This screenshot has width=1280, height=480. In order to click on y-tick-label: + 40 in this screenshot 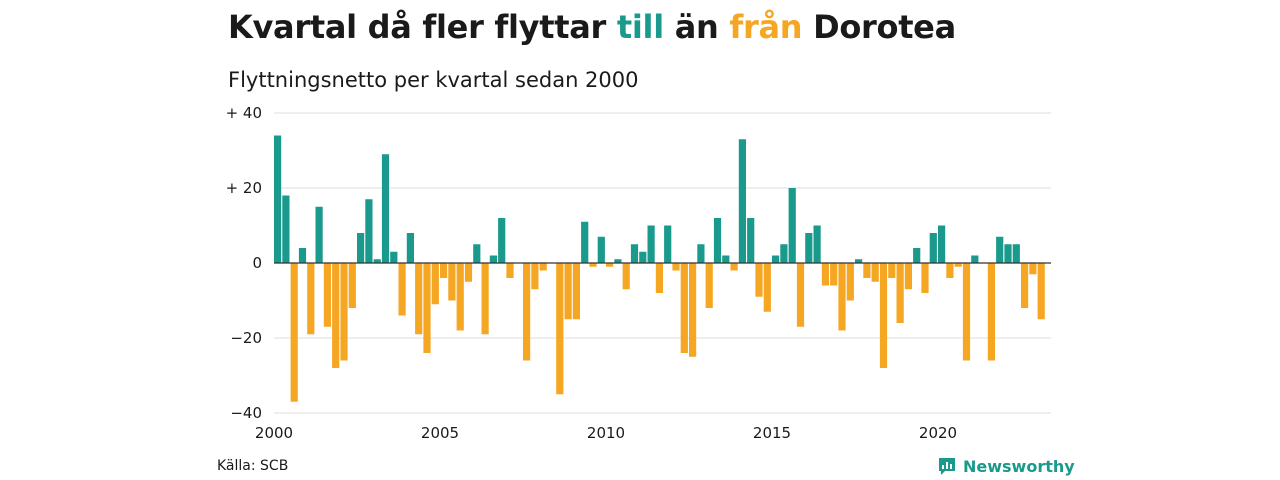, I will do `click(244, 113)`.